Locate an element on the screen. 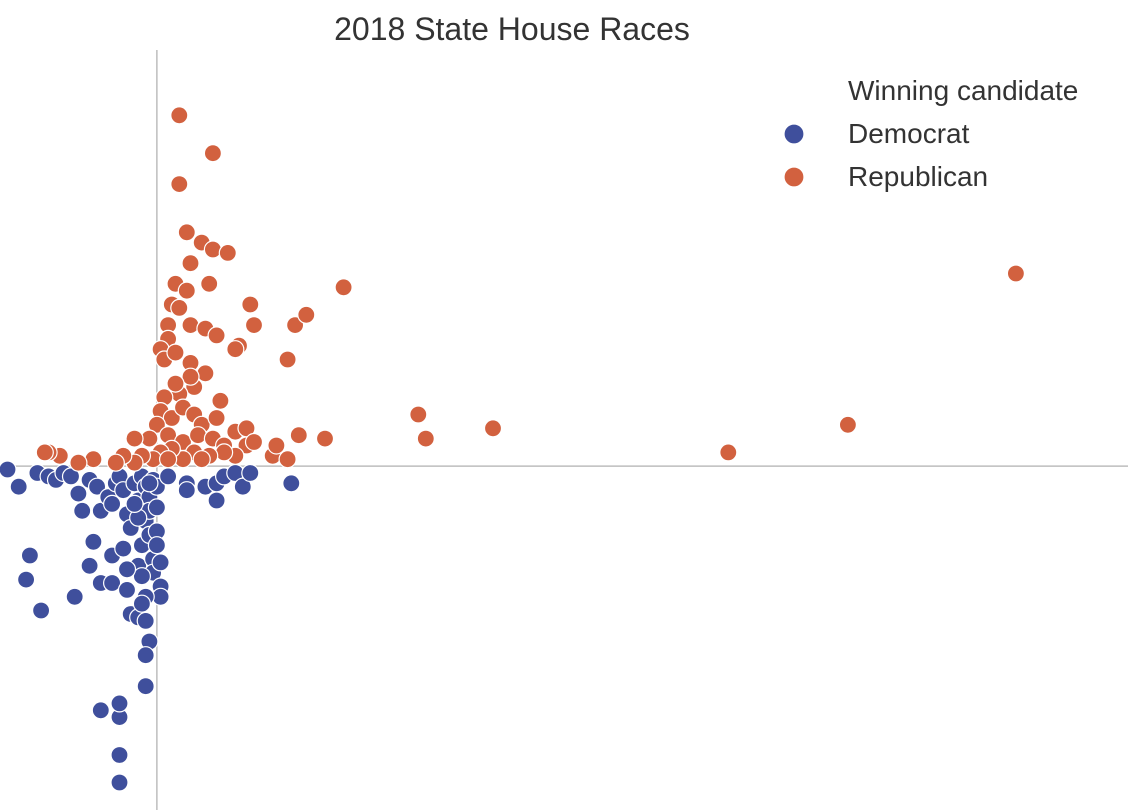  chart-title: 2018 State House Races is located at coordinates (512, 29).